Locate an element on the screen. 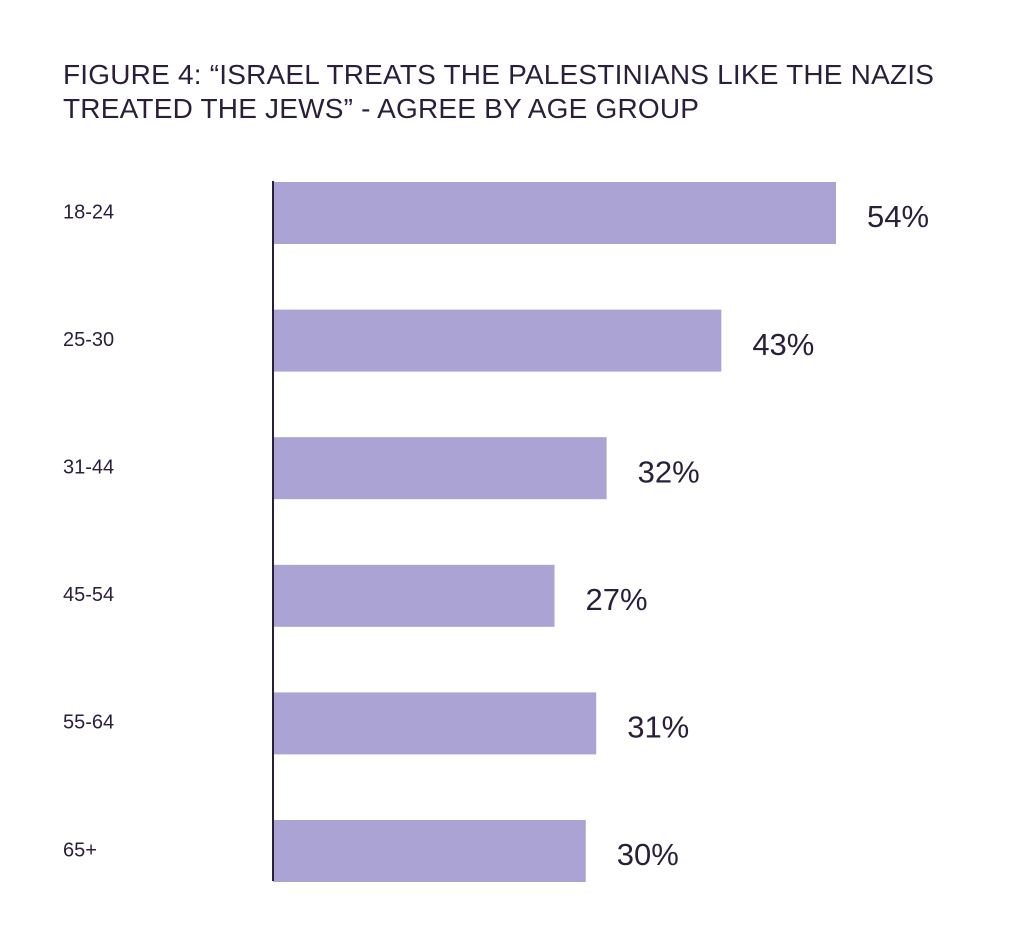 The height and width of the screenshot is (941, 1024). category-label: 18-24 is located at coordinates (88, 212).